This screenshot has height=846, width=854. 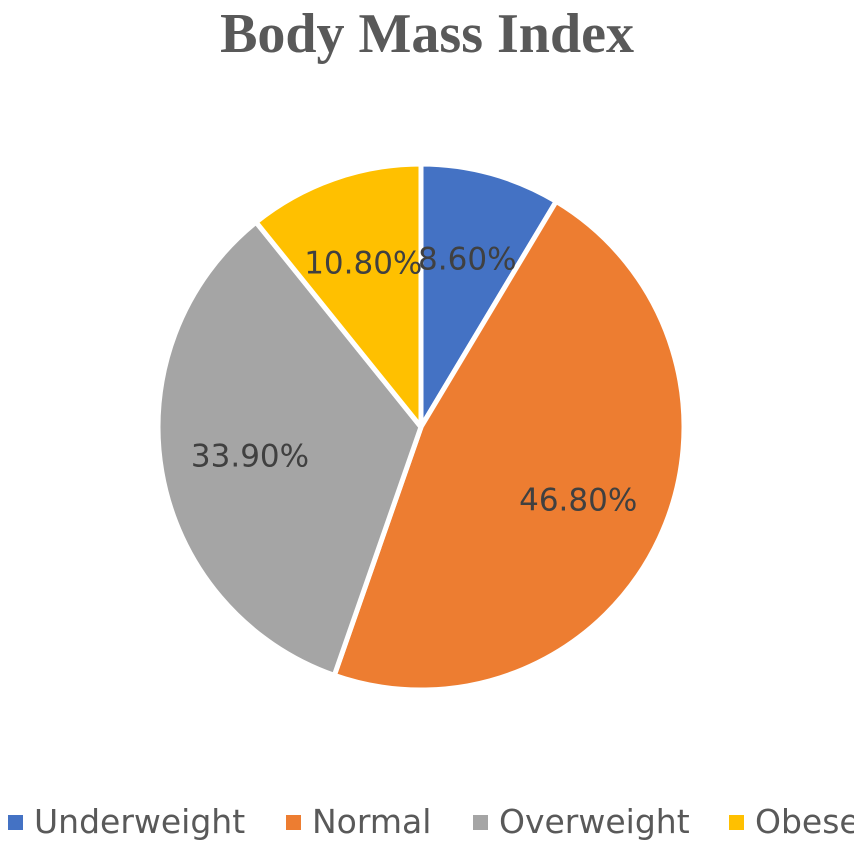 What do you see at coordinates (804, 821) in the screenshot?
I see `legend-label-obese: Obese` at bounding box center [804, 821].